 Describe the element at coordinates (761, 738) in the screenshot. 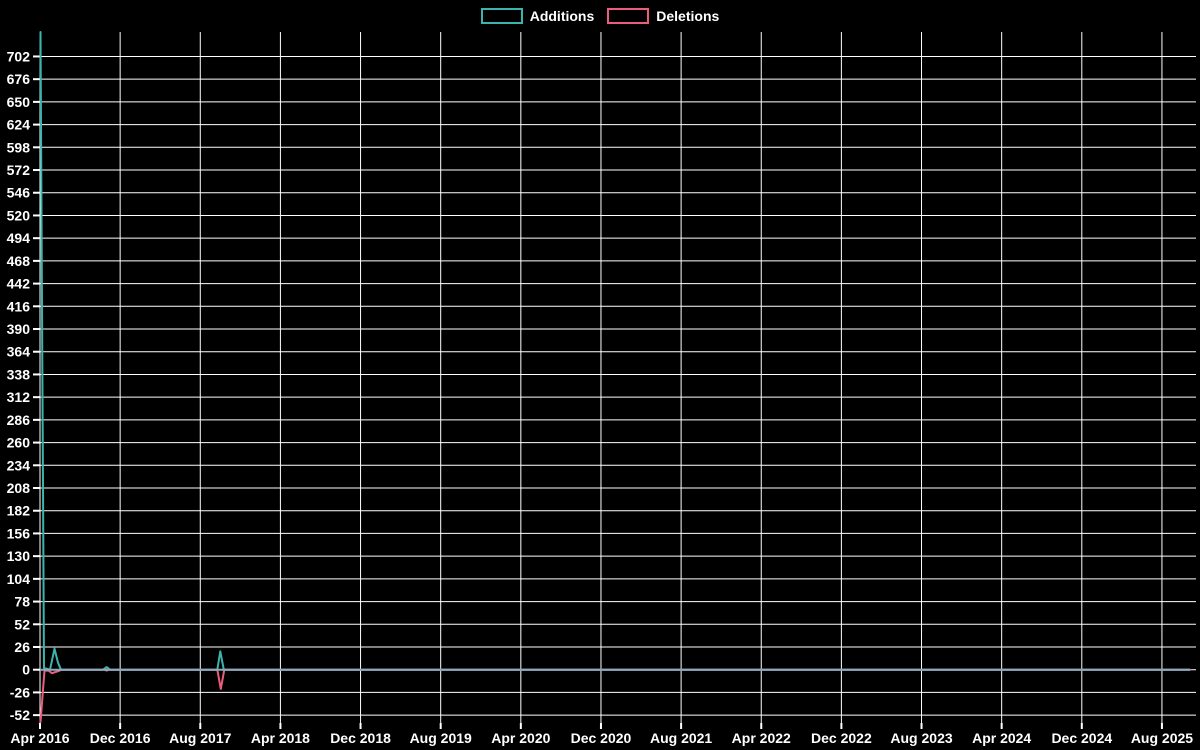

I see `x-tick-label: Apr 2022` at that location.